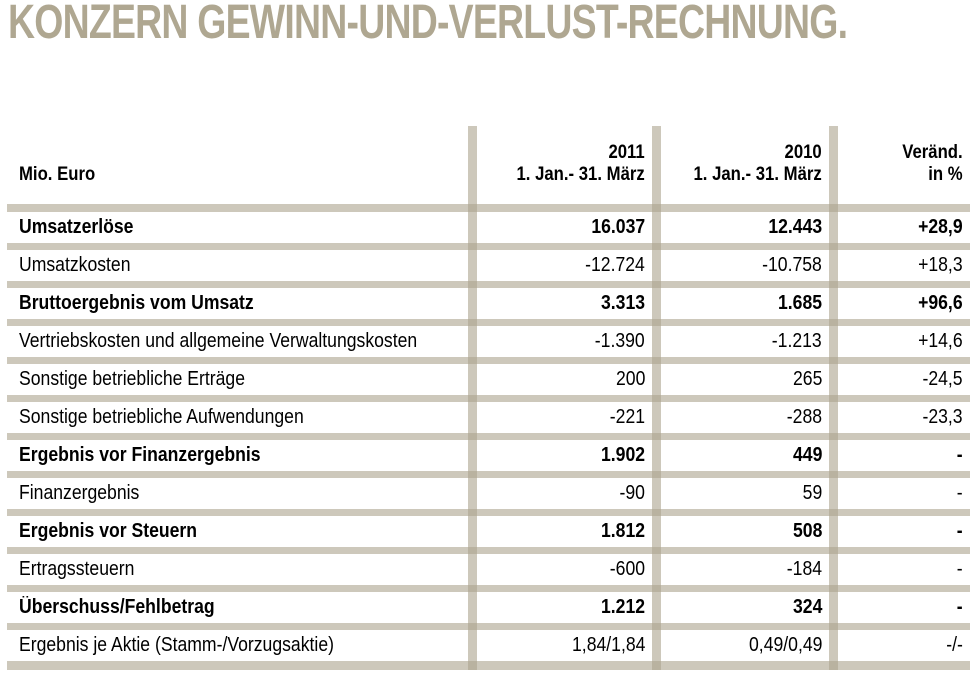 This screenshot has width=977, height=678. What do you see at coordinates (237, 184) in the screenshot?
I see `column-header-unit: Mio. Euro` at bounding box center [237, 184].